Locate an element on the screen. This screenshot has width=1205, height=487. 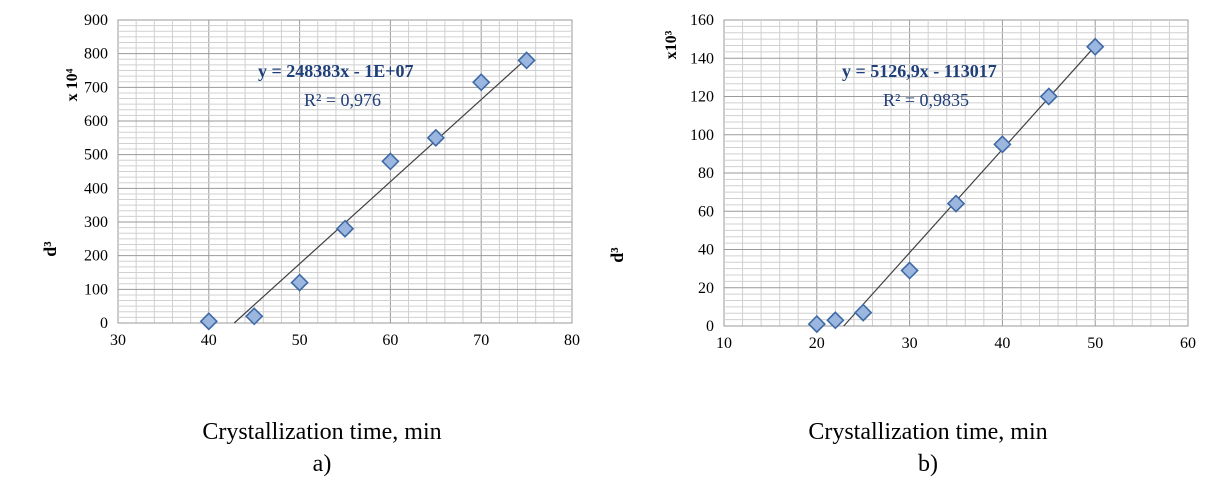
panel-a-y-tick-label: 400 is located at coordinates (96, 188).